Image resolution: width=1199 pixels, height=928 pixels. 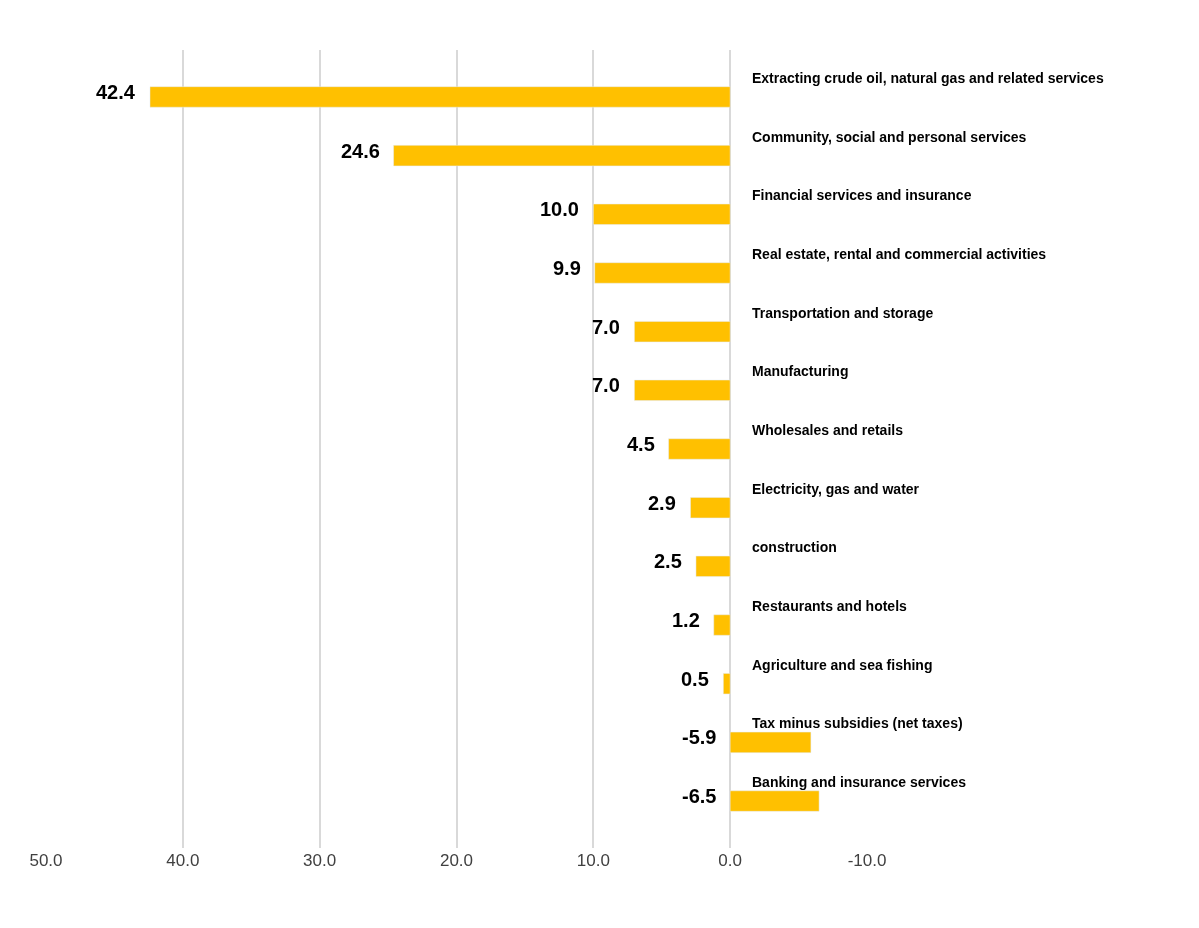 I want to click on x-tick-label: 20.0, so click(x=456, y=860).